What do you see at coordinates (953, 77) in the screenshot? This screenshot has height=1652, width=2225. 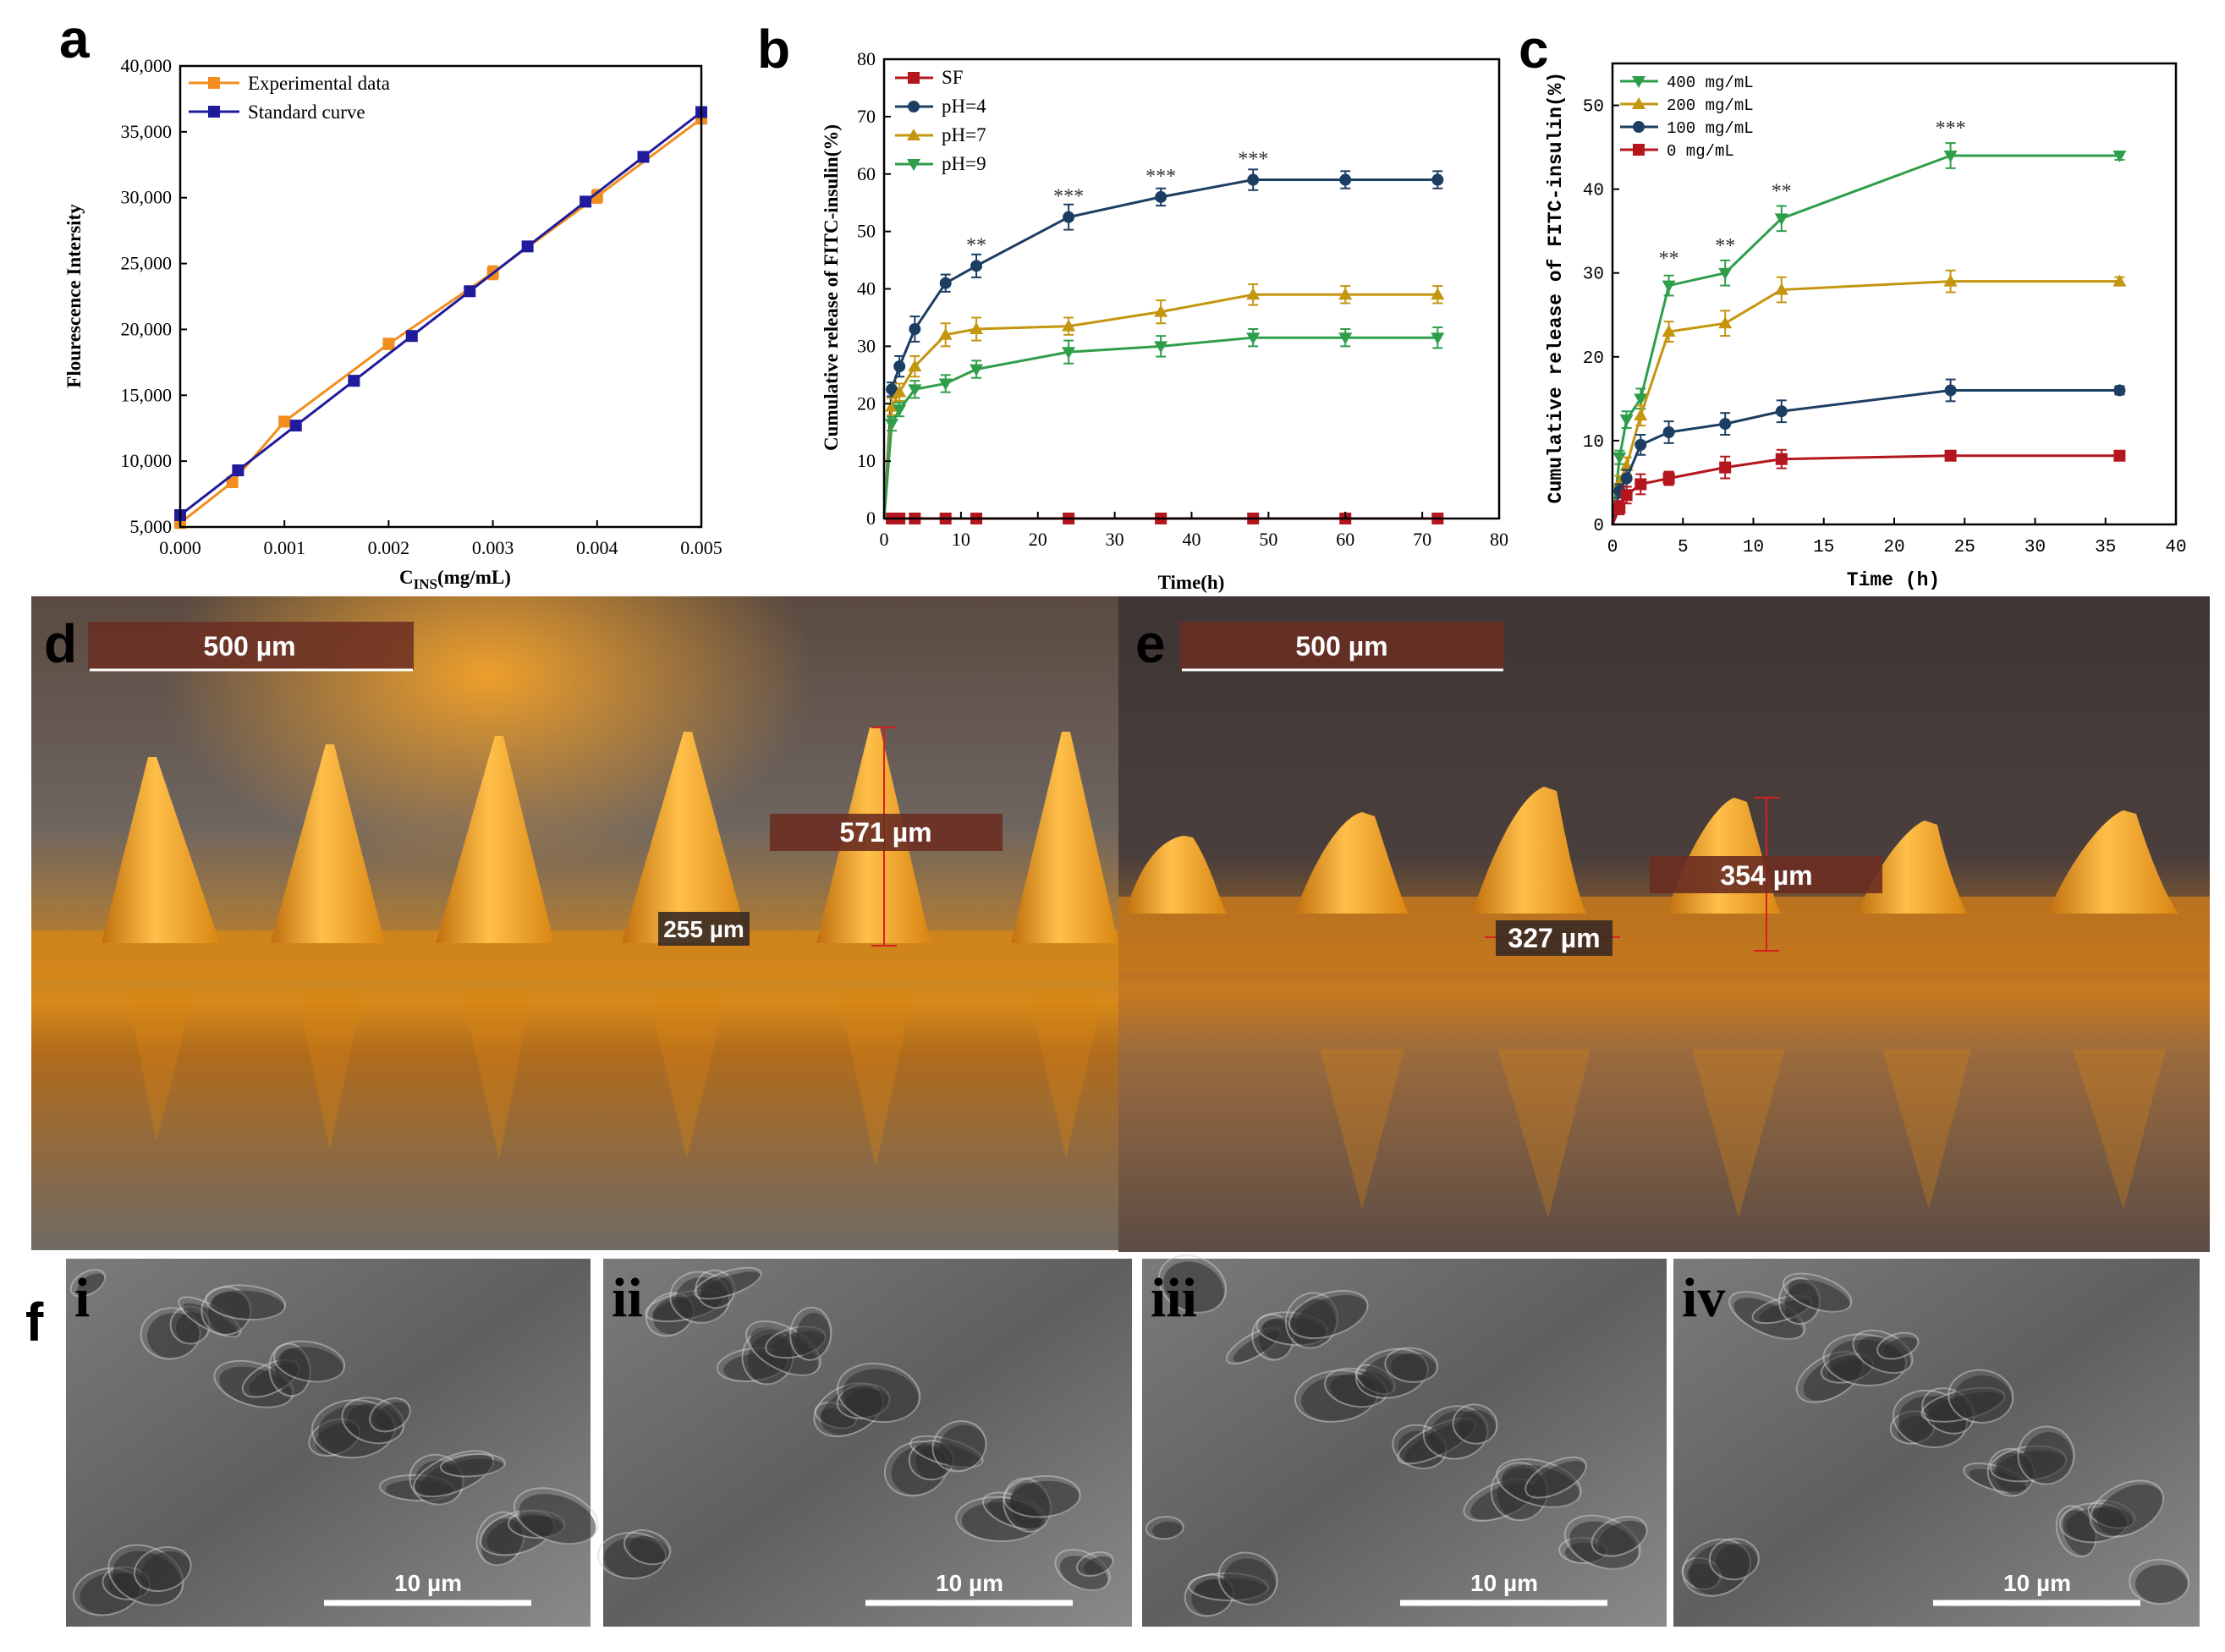 I see `chart-b-legend-label-0: SF` at bounding box center [953, 77].